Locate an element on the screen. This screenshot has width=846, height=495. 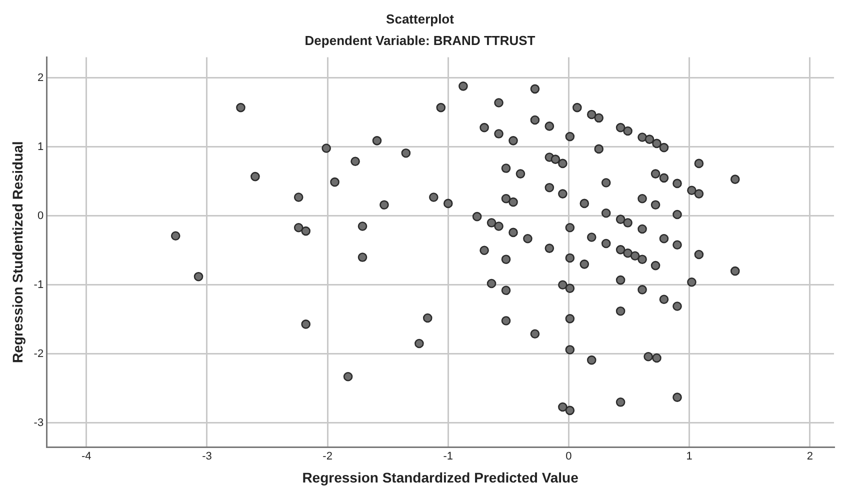
y-tick-label: 0 is located at coordinates (40, 216).